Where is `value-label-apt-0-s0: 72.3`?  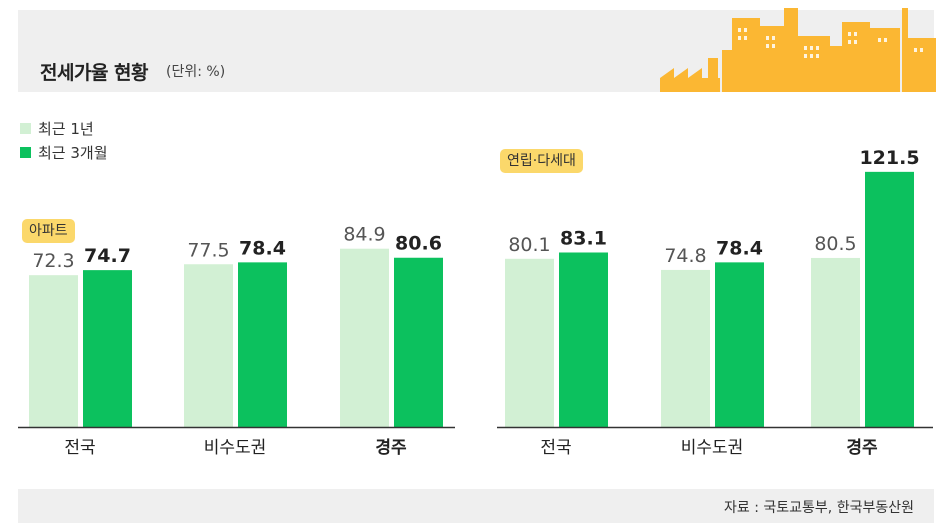 value-label-apt-0-s0: 72.3 is located at coordinates (53, 261).